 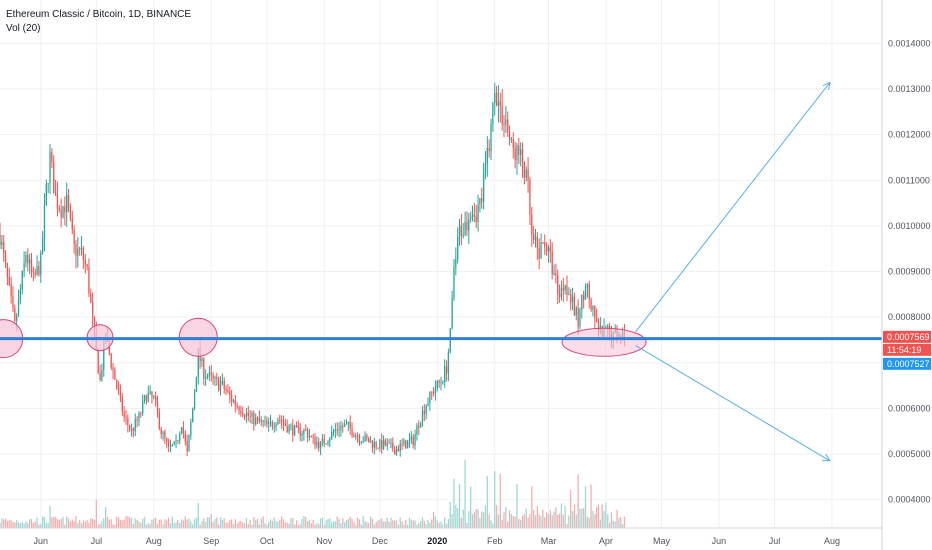 What do you see at coordinates (908, 337) in the screenshot?
I see `last-price-tag-text: 0.0007569` at bounding box center [908, 337].